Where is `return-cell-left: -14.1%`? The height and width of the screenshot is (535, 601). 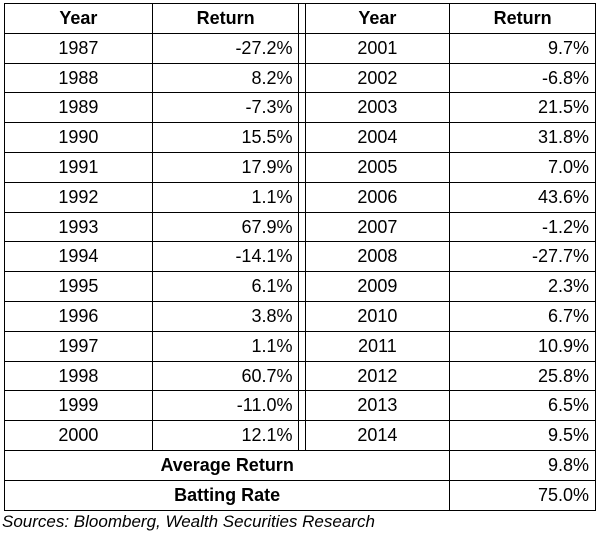
return-cell-left: -14.1% is located at coordinates (225, 257).